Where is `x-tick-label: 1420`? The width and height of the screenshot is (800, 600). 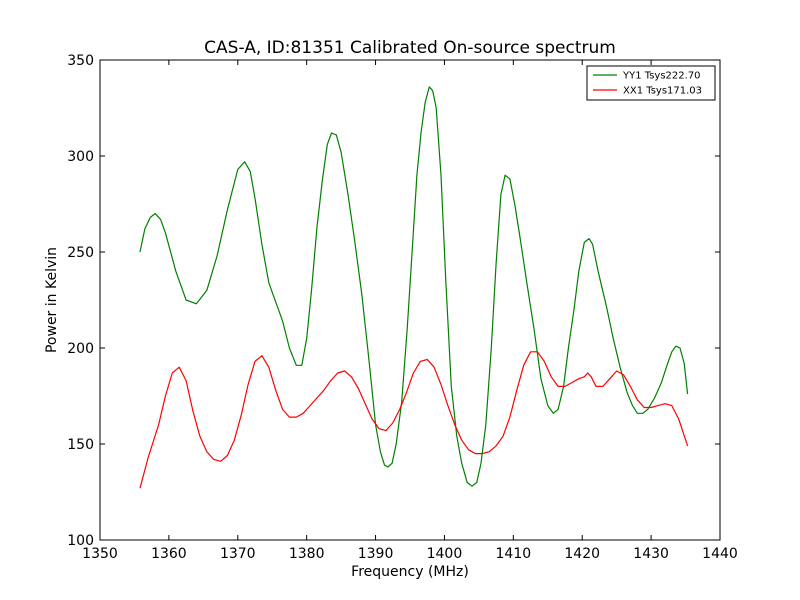
x-tick-label: 1420 is located at coordinates (582, 554).